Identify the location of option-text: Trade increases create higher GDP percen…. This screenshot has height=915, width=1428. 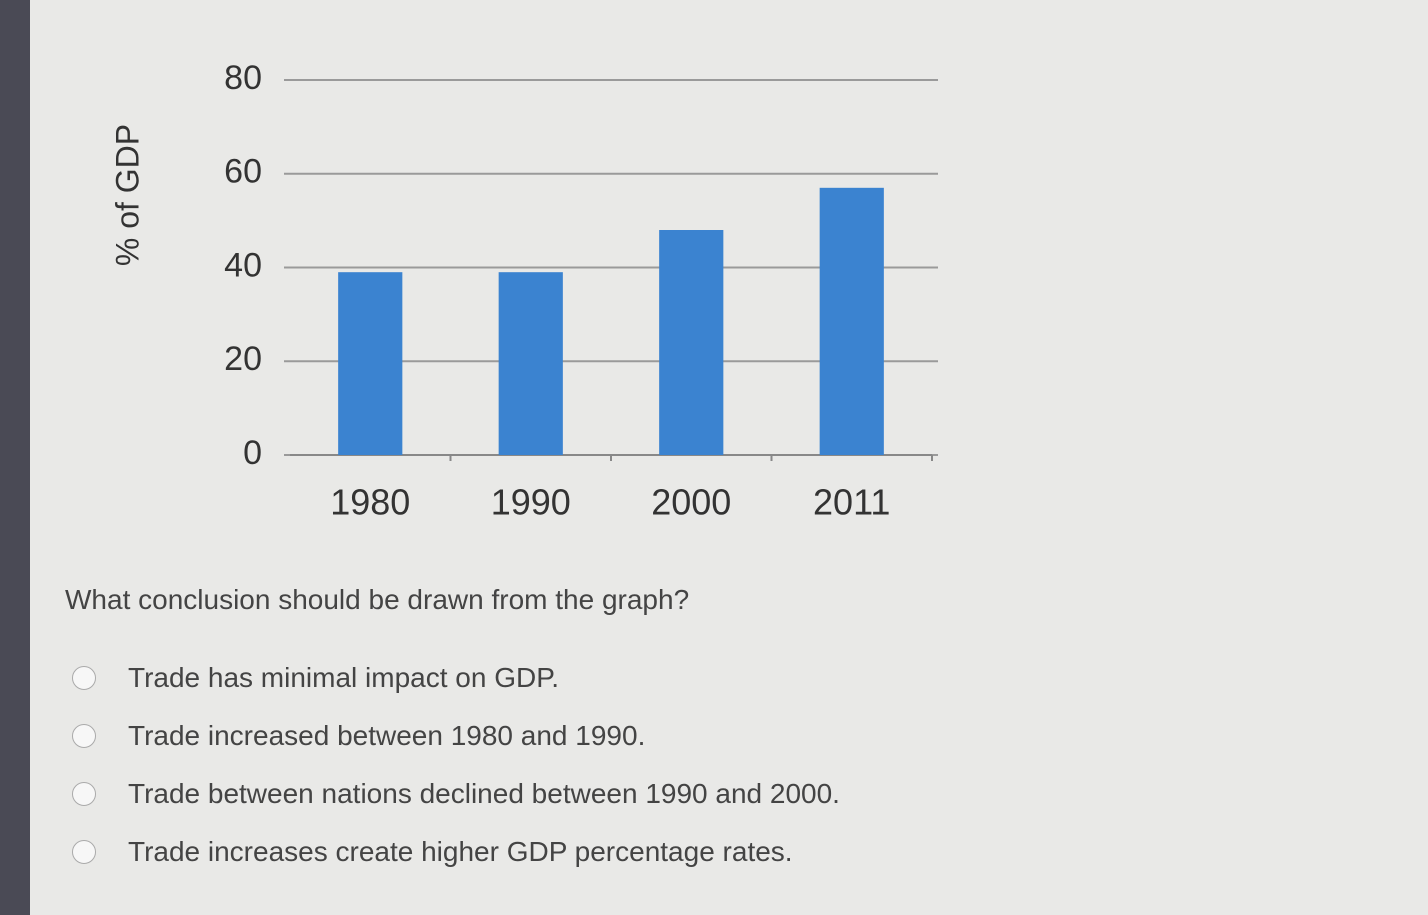
(460, 851).